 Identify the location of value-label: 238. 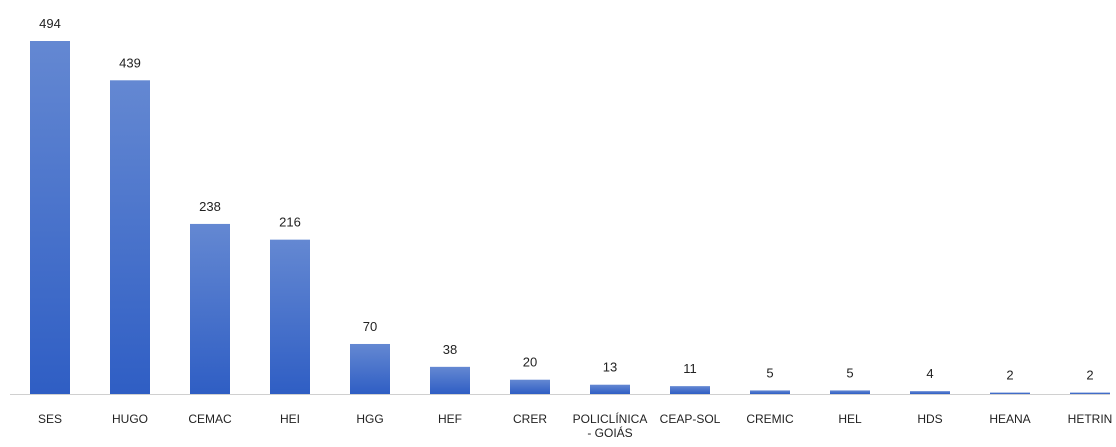
(210, 206).